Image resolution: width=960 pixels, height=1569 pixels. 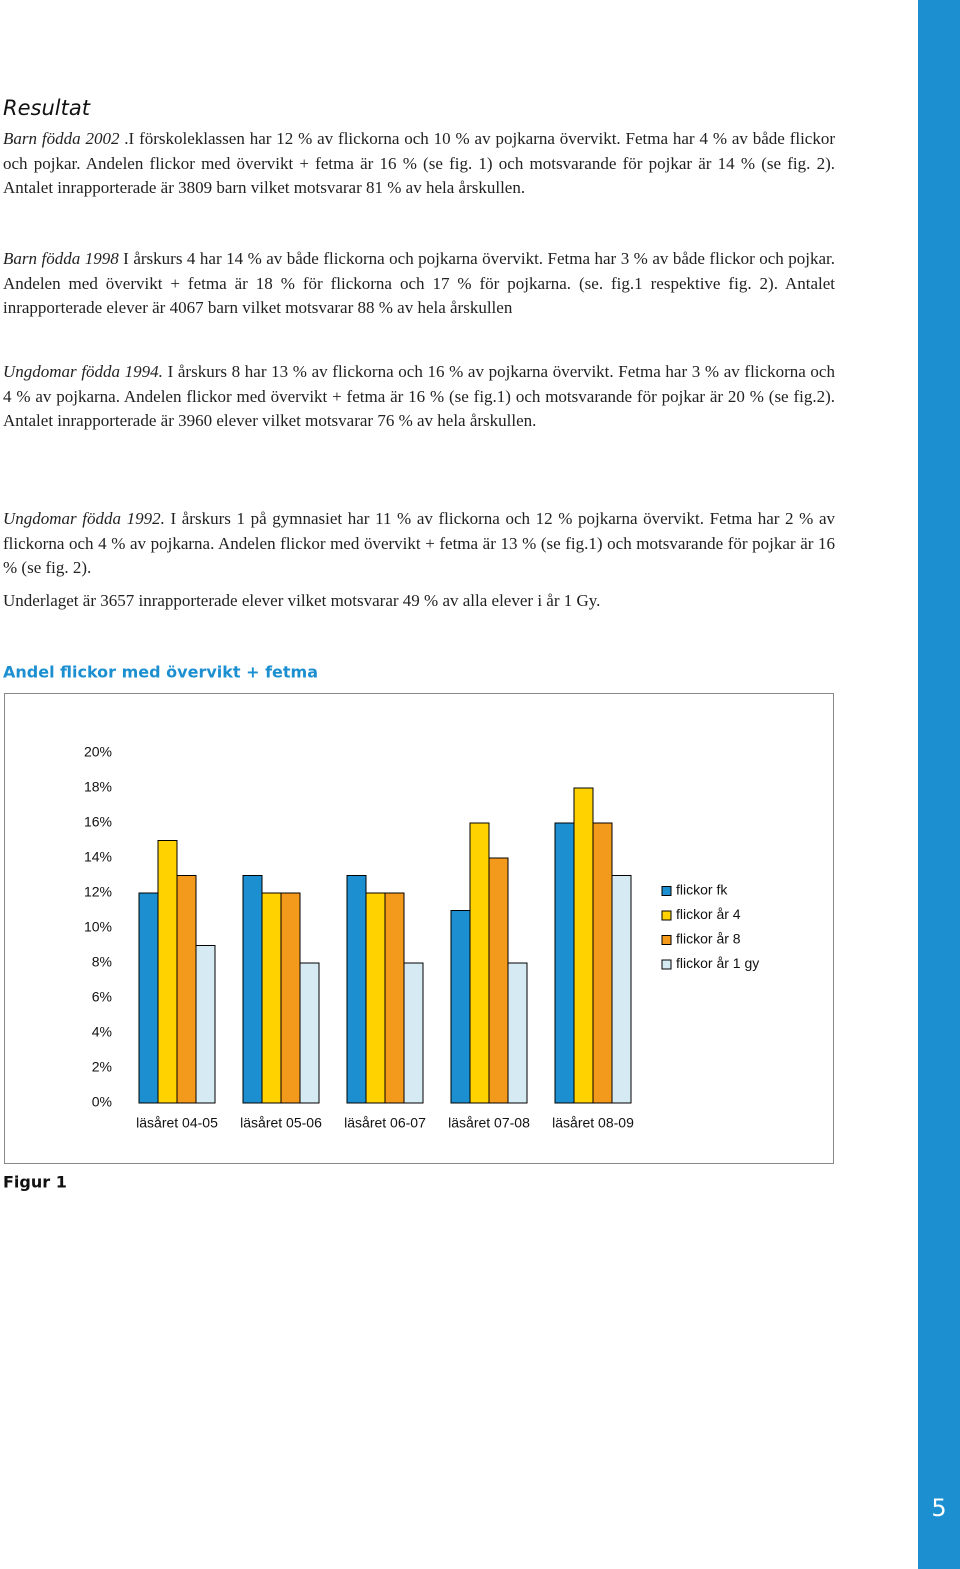 What do you see at coordinates (46, 108) in the screenshot?
I see `heading: Resultat` at bounding box center [46, 108].